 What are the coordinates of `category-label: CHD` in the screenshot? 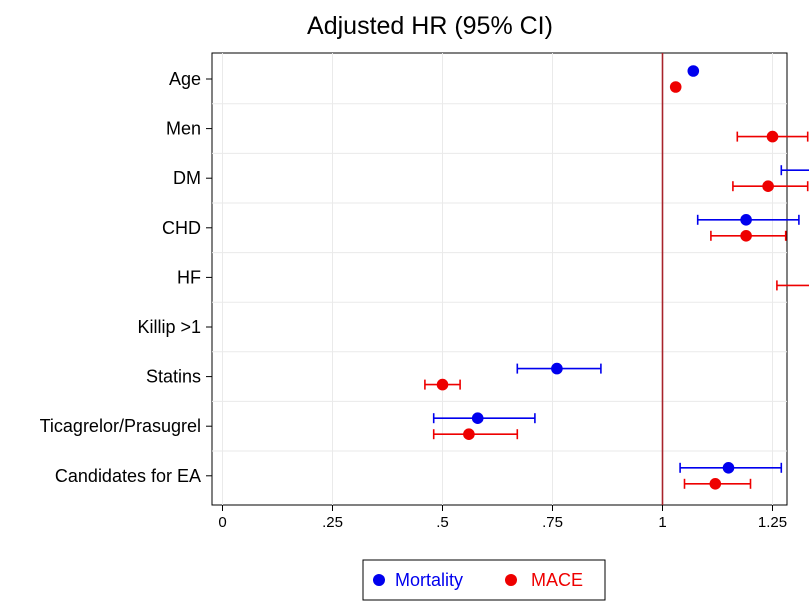 It's located at (181, 228).